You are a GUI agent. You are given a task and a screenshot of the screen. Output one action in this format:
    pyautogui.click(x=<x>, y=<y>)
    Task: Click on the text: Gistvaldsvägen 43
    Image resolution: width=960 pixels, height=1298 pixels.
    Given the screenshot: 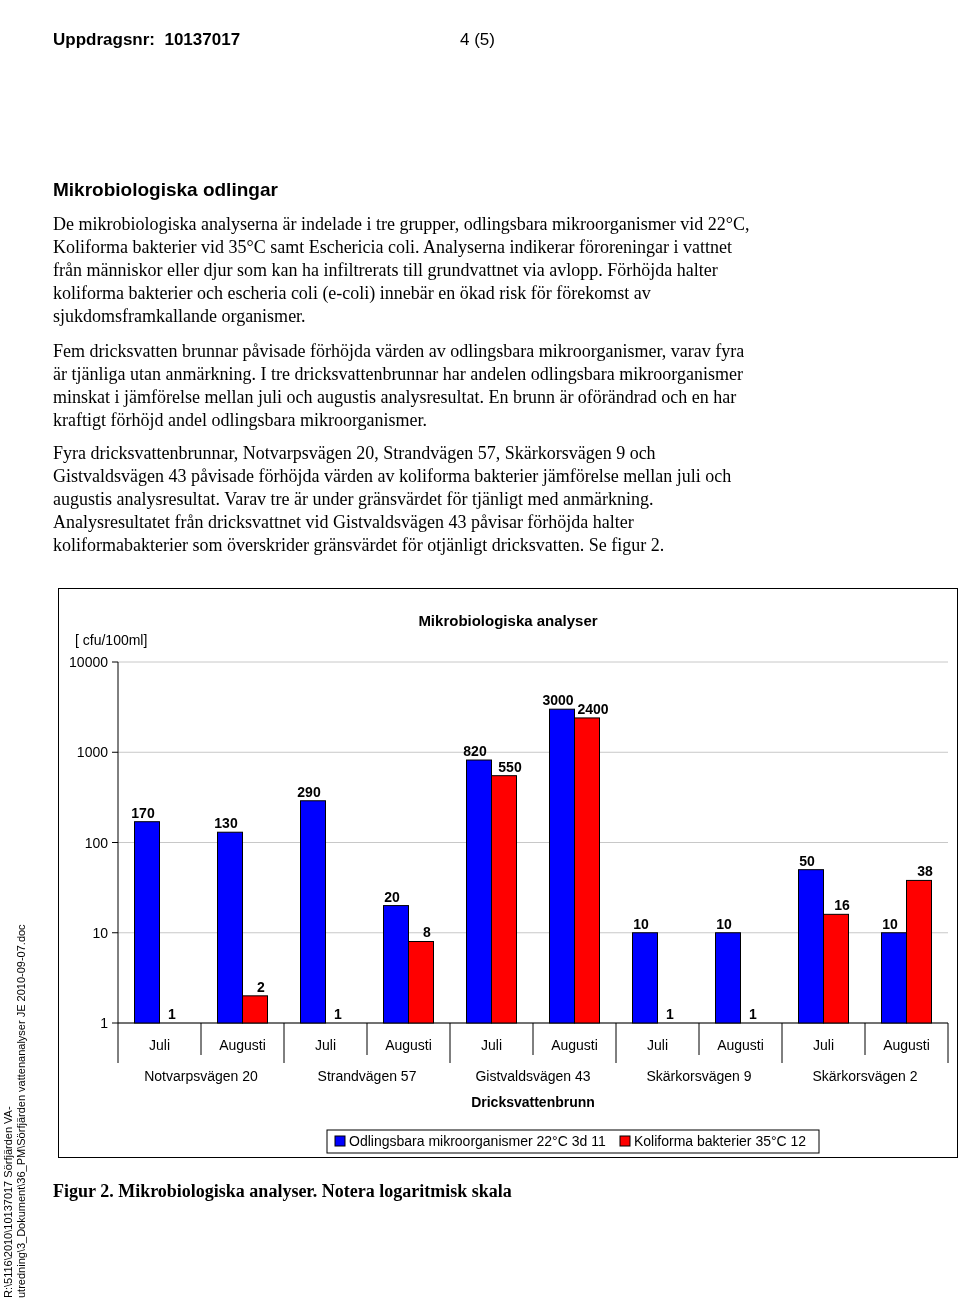 What is the action you would take?
    pyautogui.click(x=533, y=1076)
    